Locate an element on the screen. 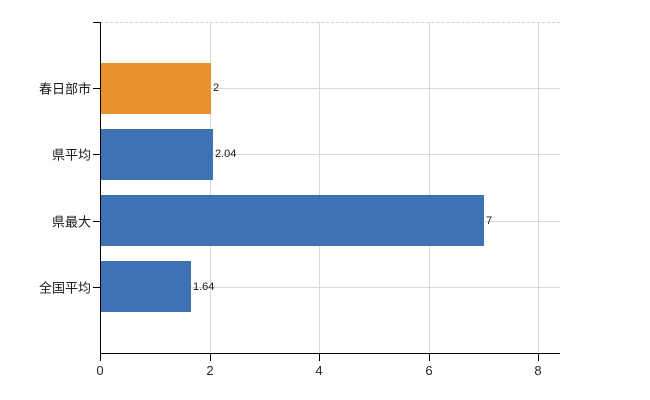  bar-value-label: 1.64 is located at coordinates (204, 287).